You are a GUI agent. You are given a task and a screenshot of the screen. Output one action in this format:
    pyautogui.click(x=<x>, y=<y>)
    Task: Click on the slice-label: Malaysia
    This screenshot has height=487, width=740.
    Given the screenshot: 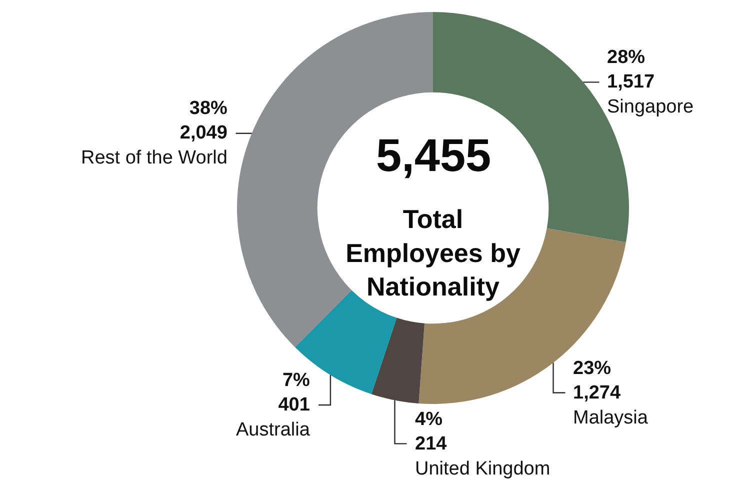 What is the action you would take?
    pyautogui.click(x=610, y=417)
    